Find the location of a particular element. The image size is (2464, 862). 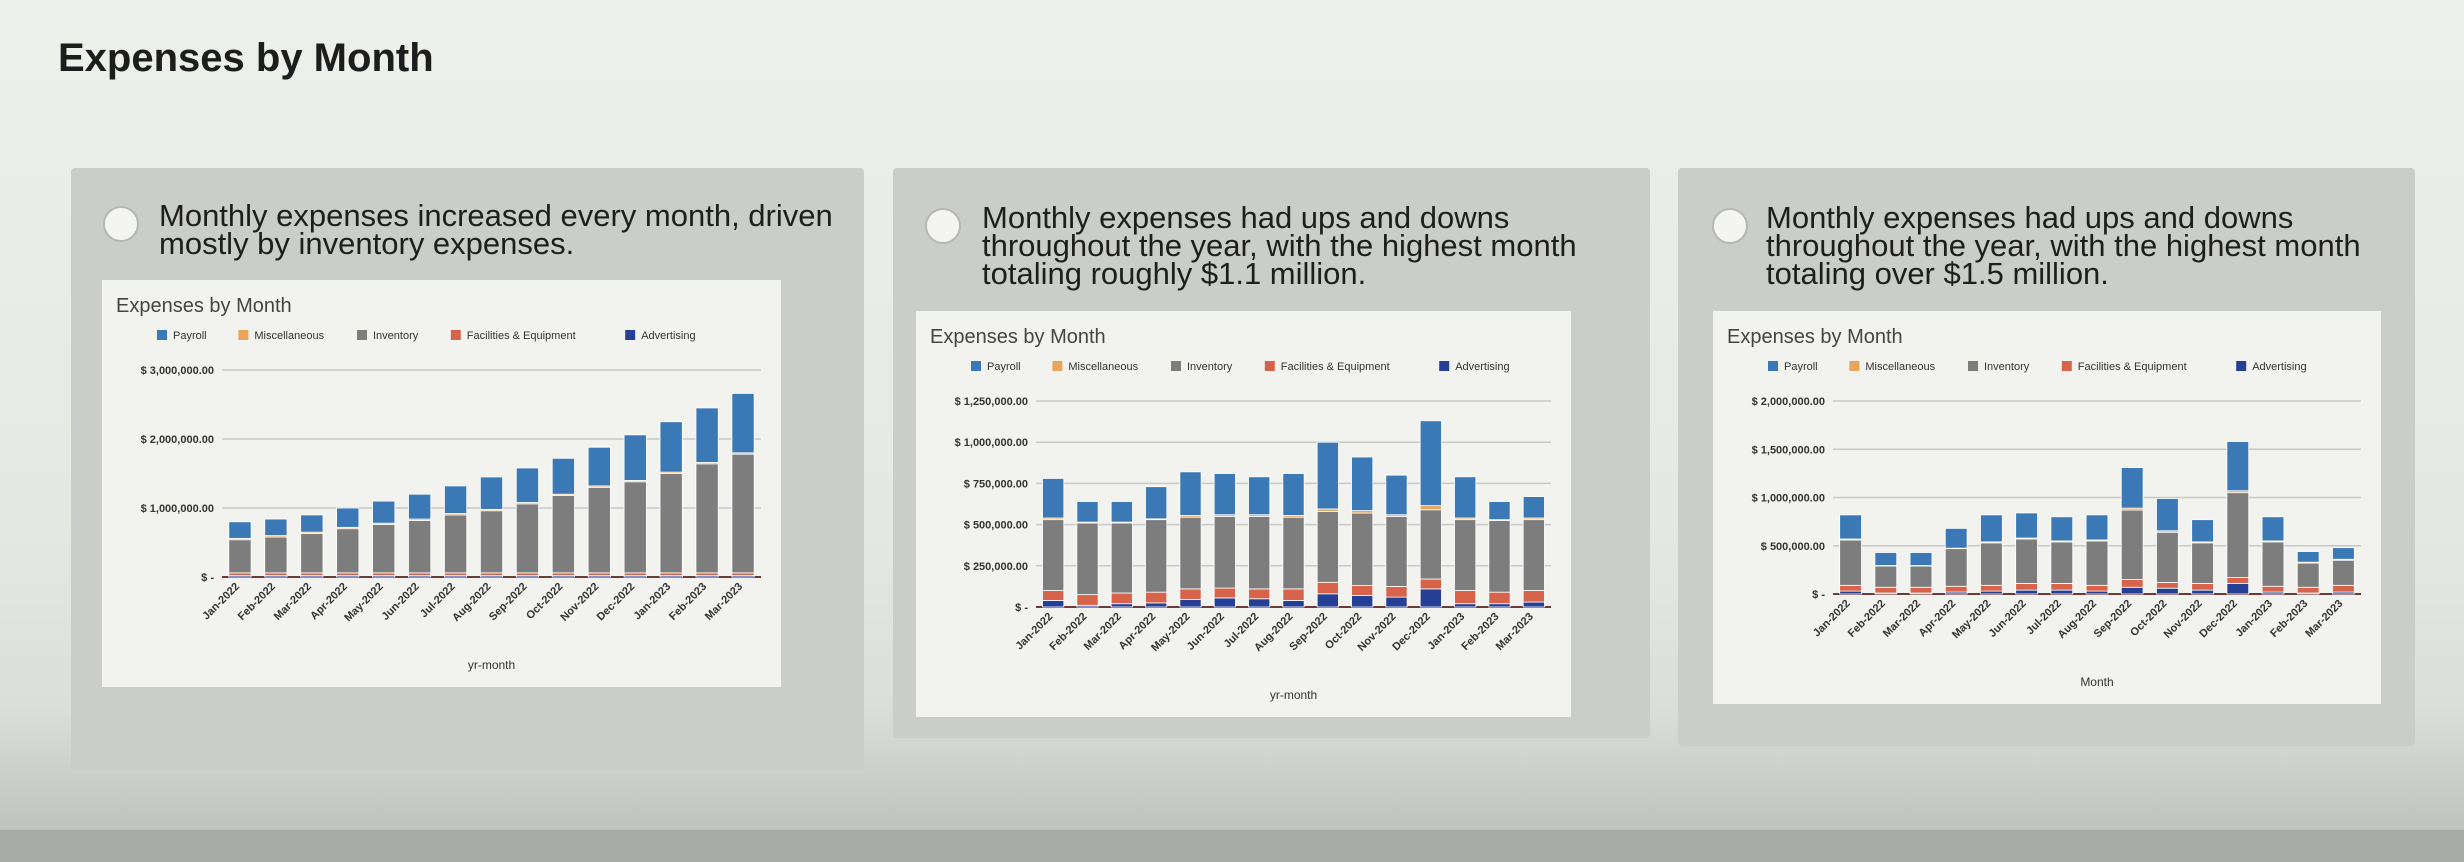

x-tick-label: Jan-2023 is located at coordinates (653, 602).